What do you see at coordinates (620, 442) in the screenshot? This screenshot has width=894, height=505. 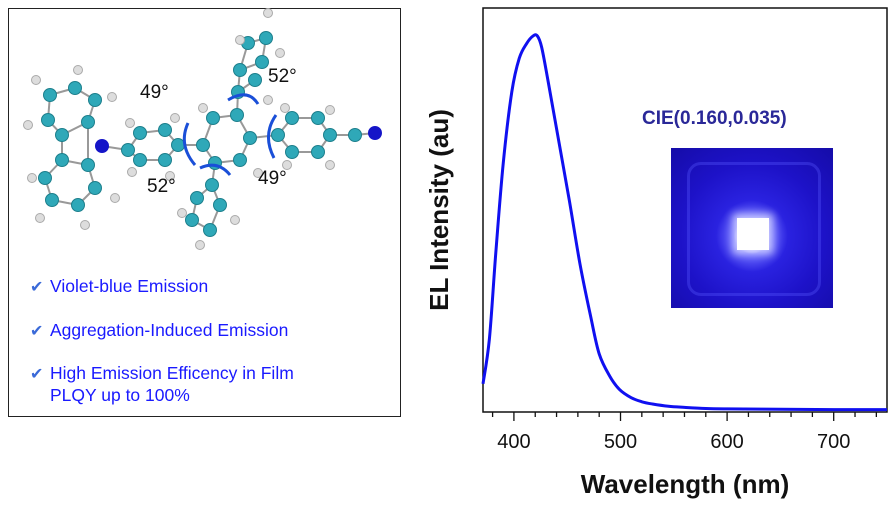 I see `x-tick-label: 500` at bounding box center [620, 442].